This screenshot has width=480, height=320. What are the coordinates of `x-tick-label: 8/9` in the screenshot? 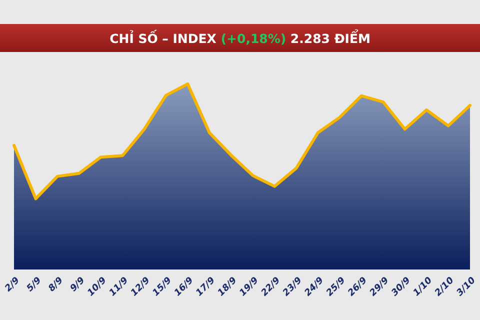 It's located at (56, 285).